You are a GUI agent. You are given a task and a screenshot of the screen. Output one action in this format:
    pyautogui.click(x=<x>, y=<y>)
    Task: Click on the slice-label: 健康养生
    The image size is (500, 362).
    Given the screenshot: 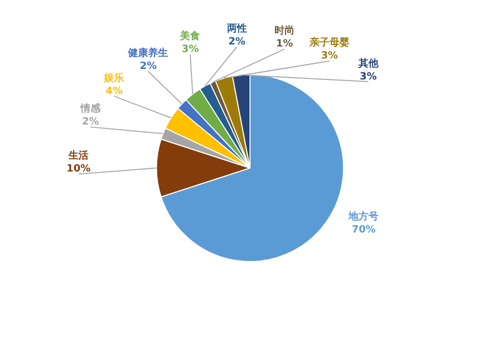 What is the action you would take?
    pyautogui.click(x=147, y=52)
    